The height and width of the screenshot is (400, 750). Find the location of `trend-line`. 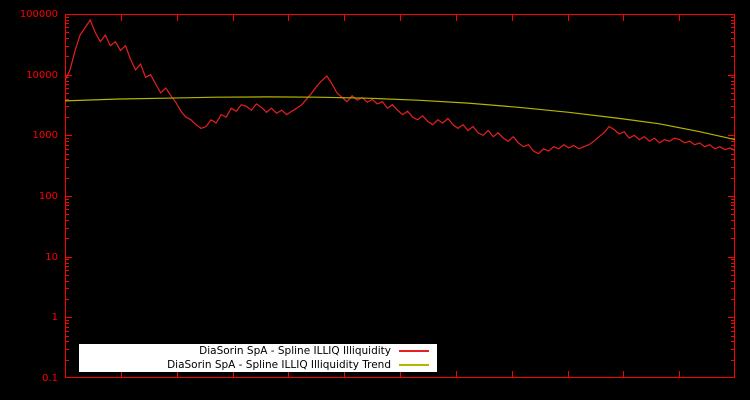

trend-line is located at coordinates (400, 118).